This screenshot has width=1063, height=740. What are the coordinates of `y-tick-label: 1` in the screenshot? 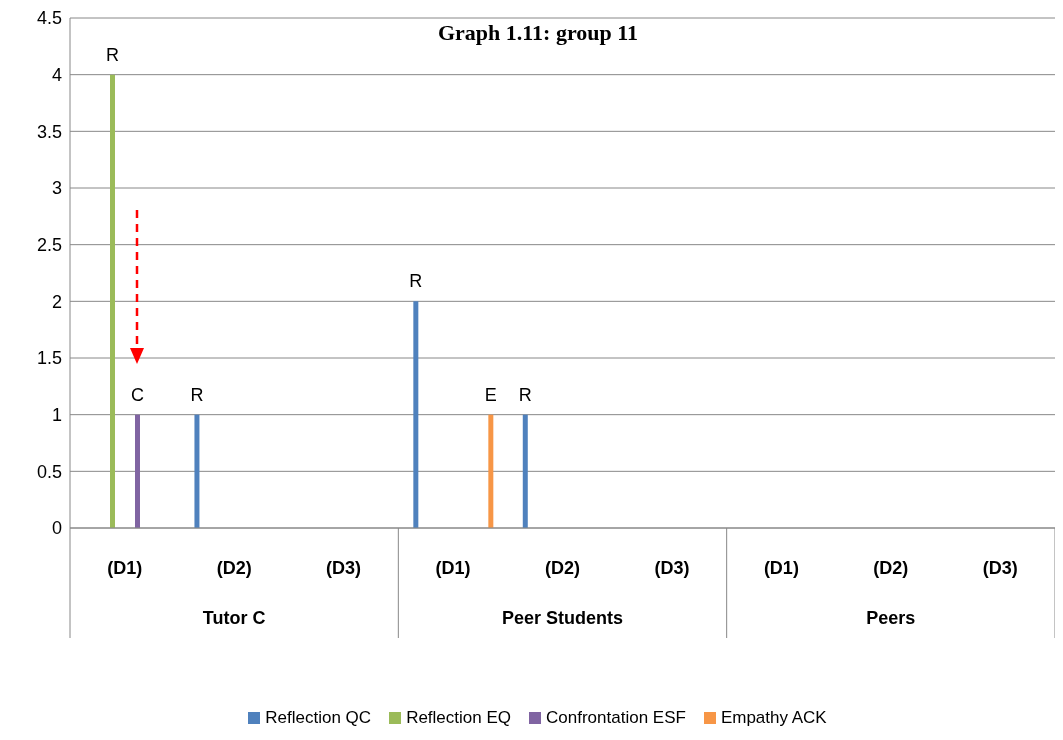 It's located at (56, 415).